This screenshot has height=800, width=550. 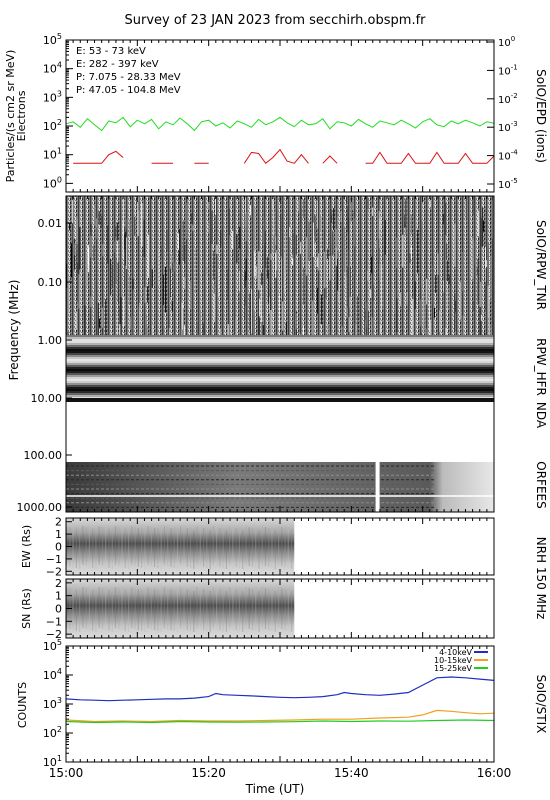 I want to click on x-tick-label: 15:00, so click(x=66, y=773).